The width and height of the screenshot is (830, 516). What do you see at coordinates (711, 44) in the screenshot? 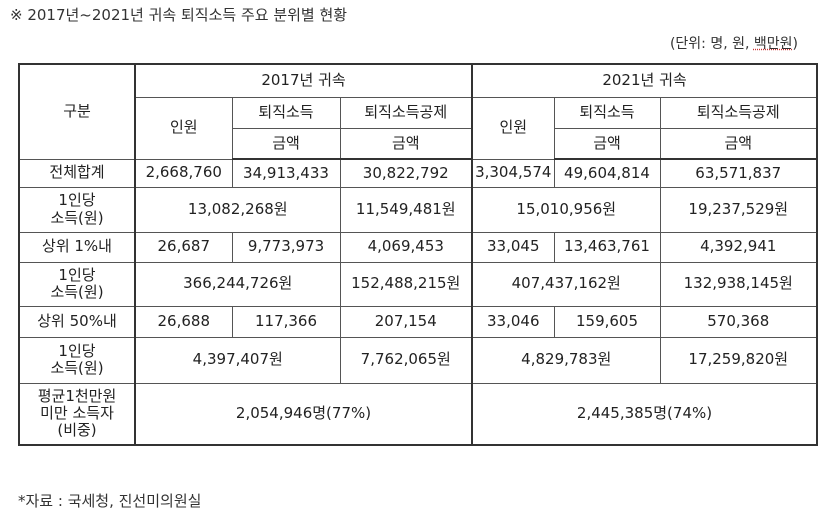
I see `unit-prefix: (단위: 명, 원,` at bounding box center [711, 44].